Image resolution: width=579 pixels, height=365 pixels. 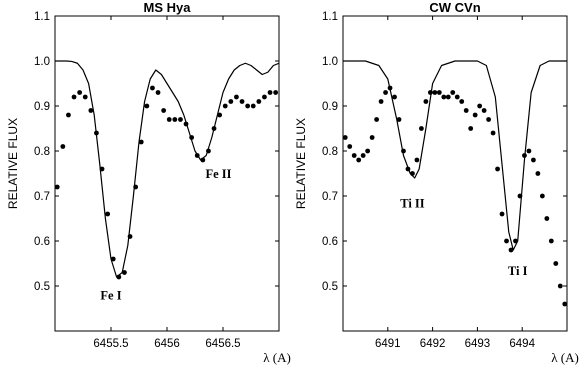 What do you see at coordinates (522, 344) in the screenshot?
I see `cw-cvn-xtick-label: 6494` at bounding box center [522, 344].